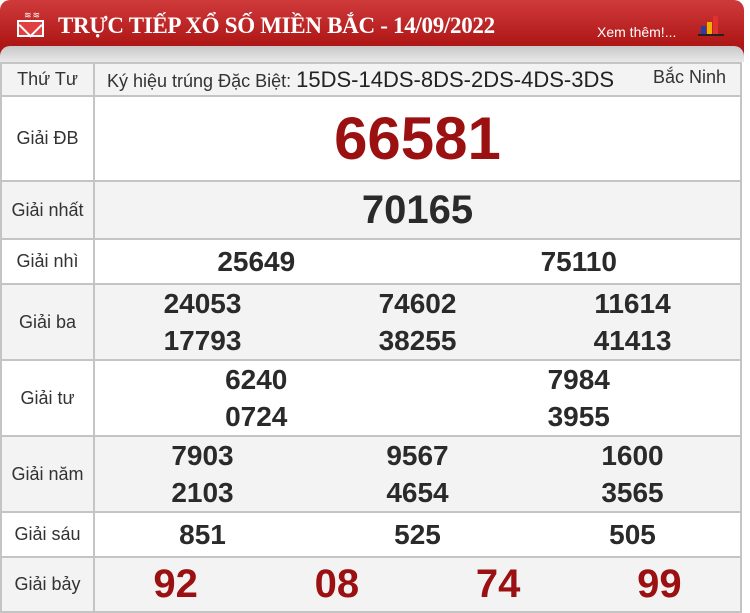  Describe the element at coordinates (175, 584) in the screenshot. I see `prize-number: 92` at that location.